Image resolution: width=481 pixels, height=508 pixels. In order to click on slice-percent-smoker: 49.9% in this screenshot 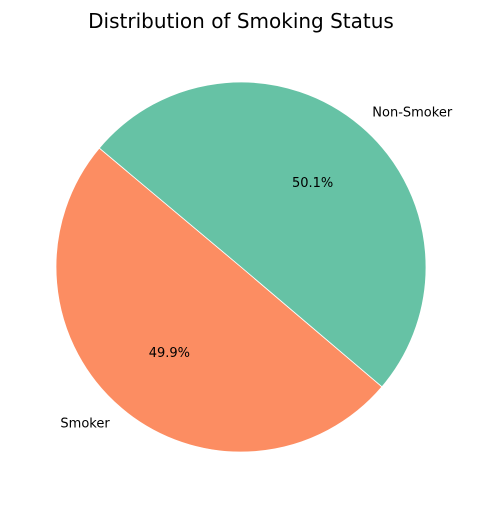, I will do `click(169, 353)`.